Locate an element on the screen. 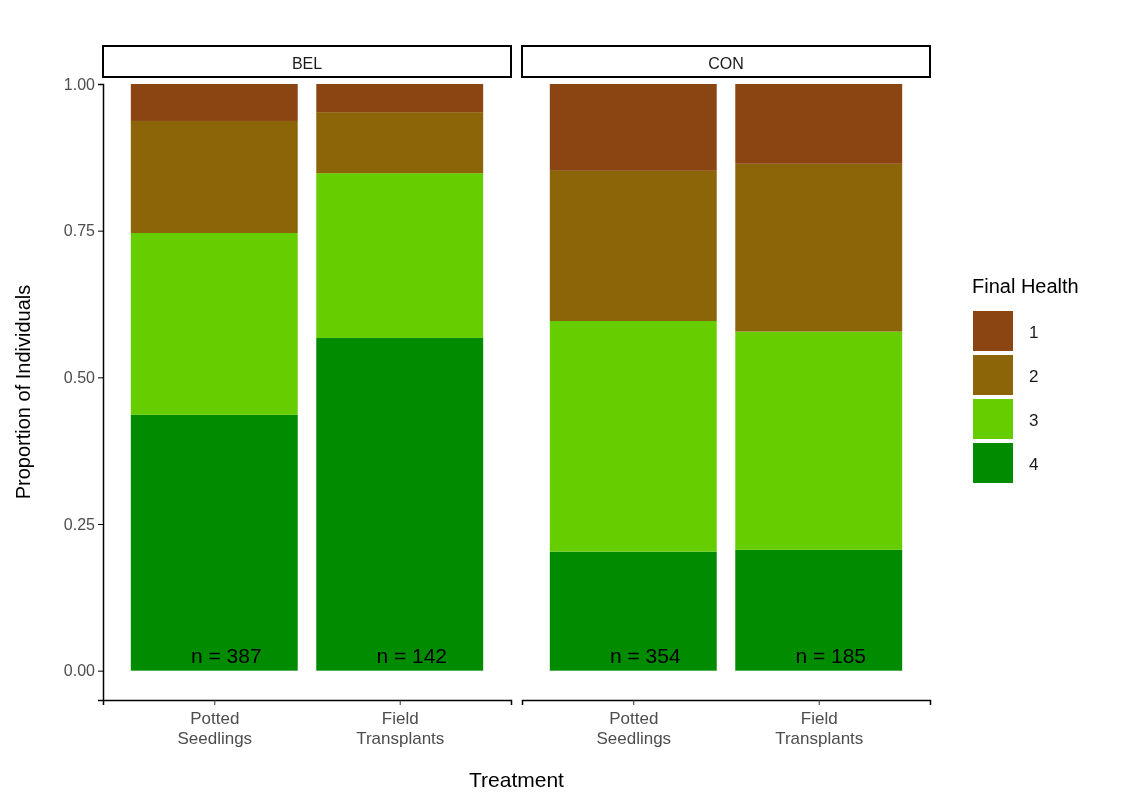 The height and width of the screenshot is (796, 1124). x-axis-title: Treatment is located at coordinates (517, 779).